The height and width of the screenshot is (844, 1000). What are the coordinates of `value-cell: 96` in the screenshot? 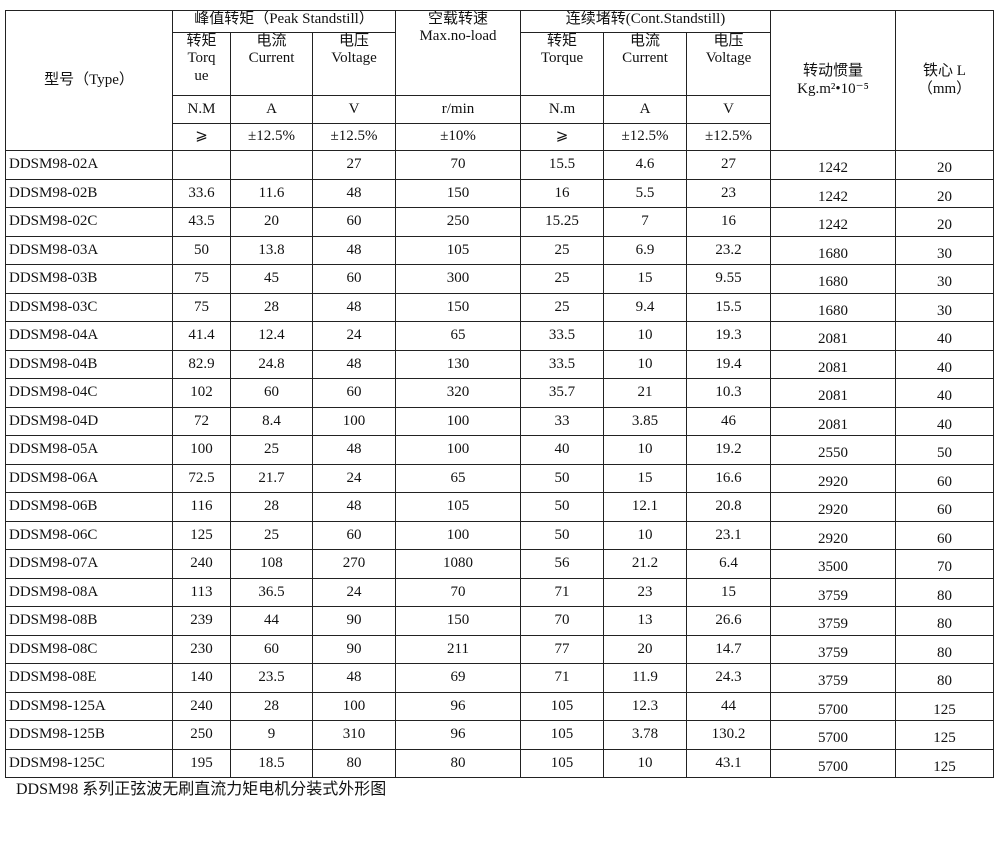 It's located at (458, 706).